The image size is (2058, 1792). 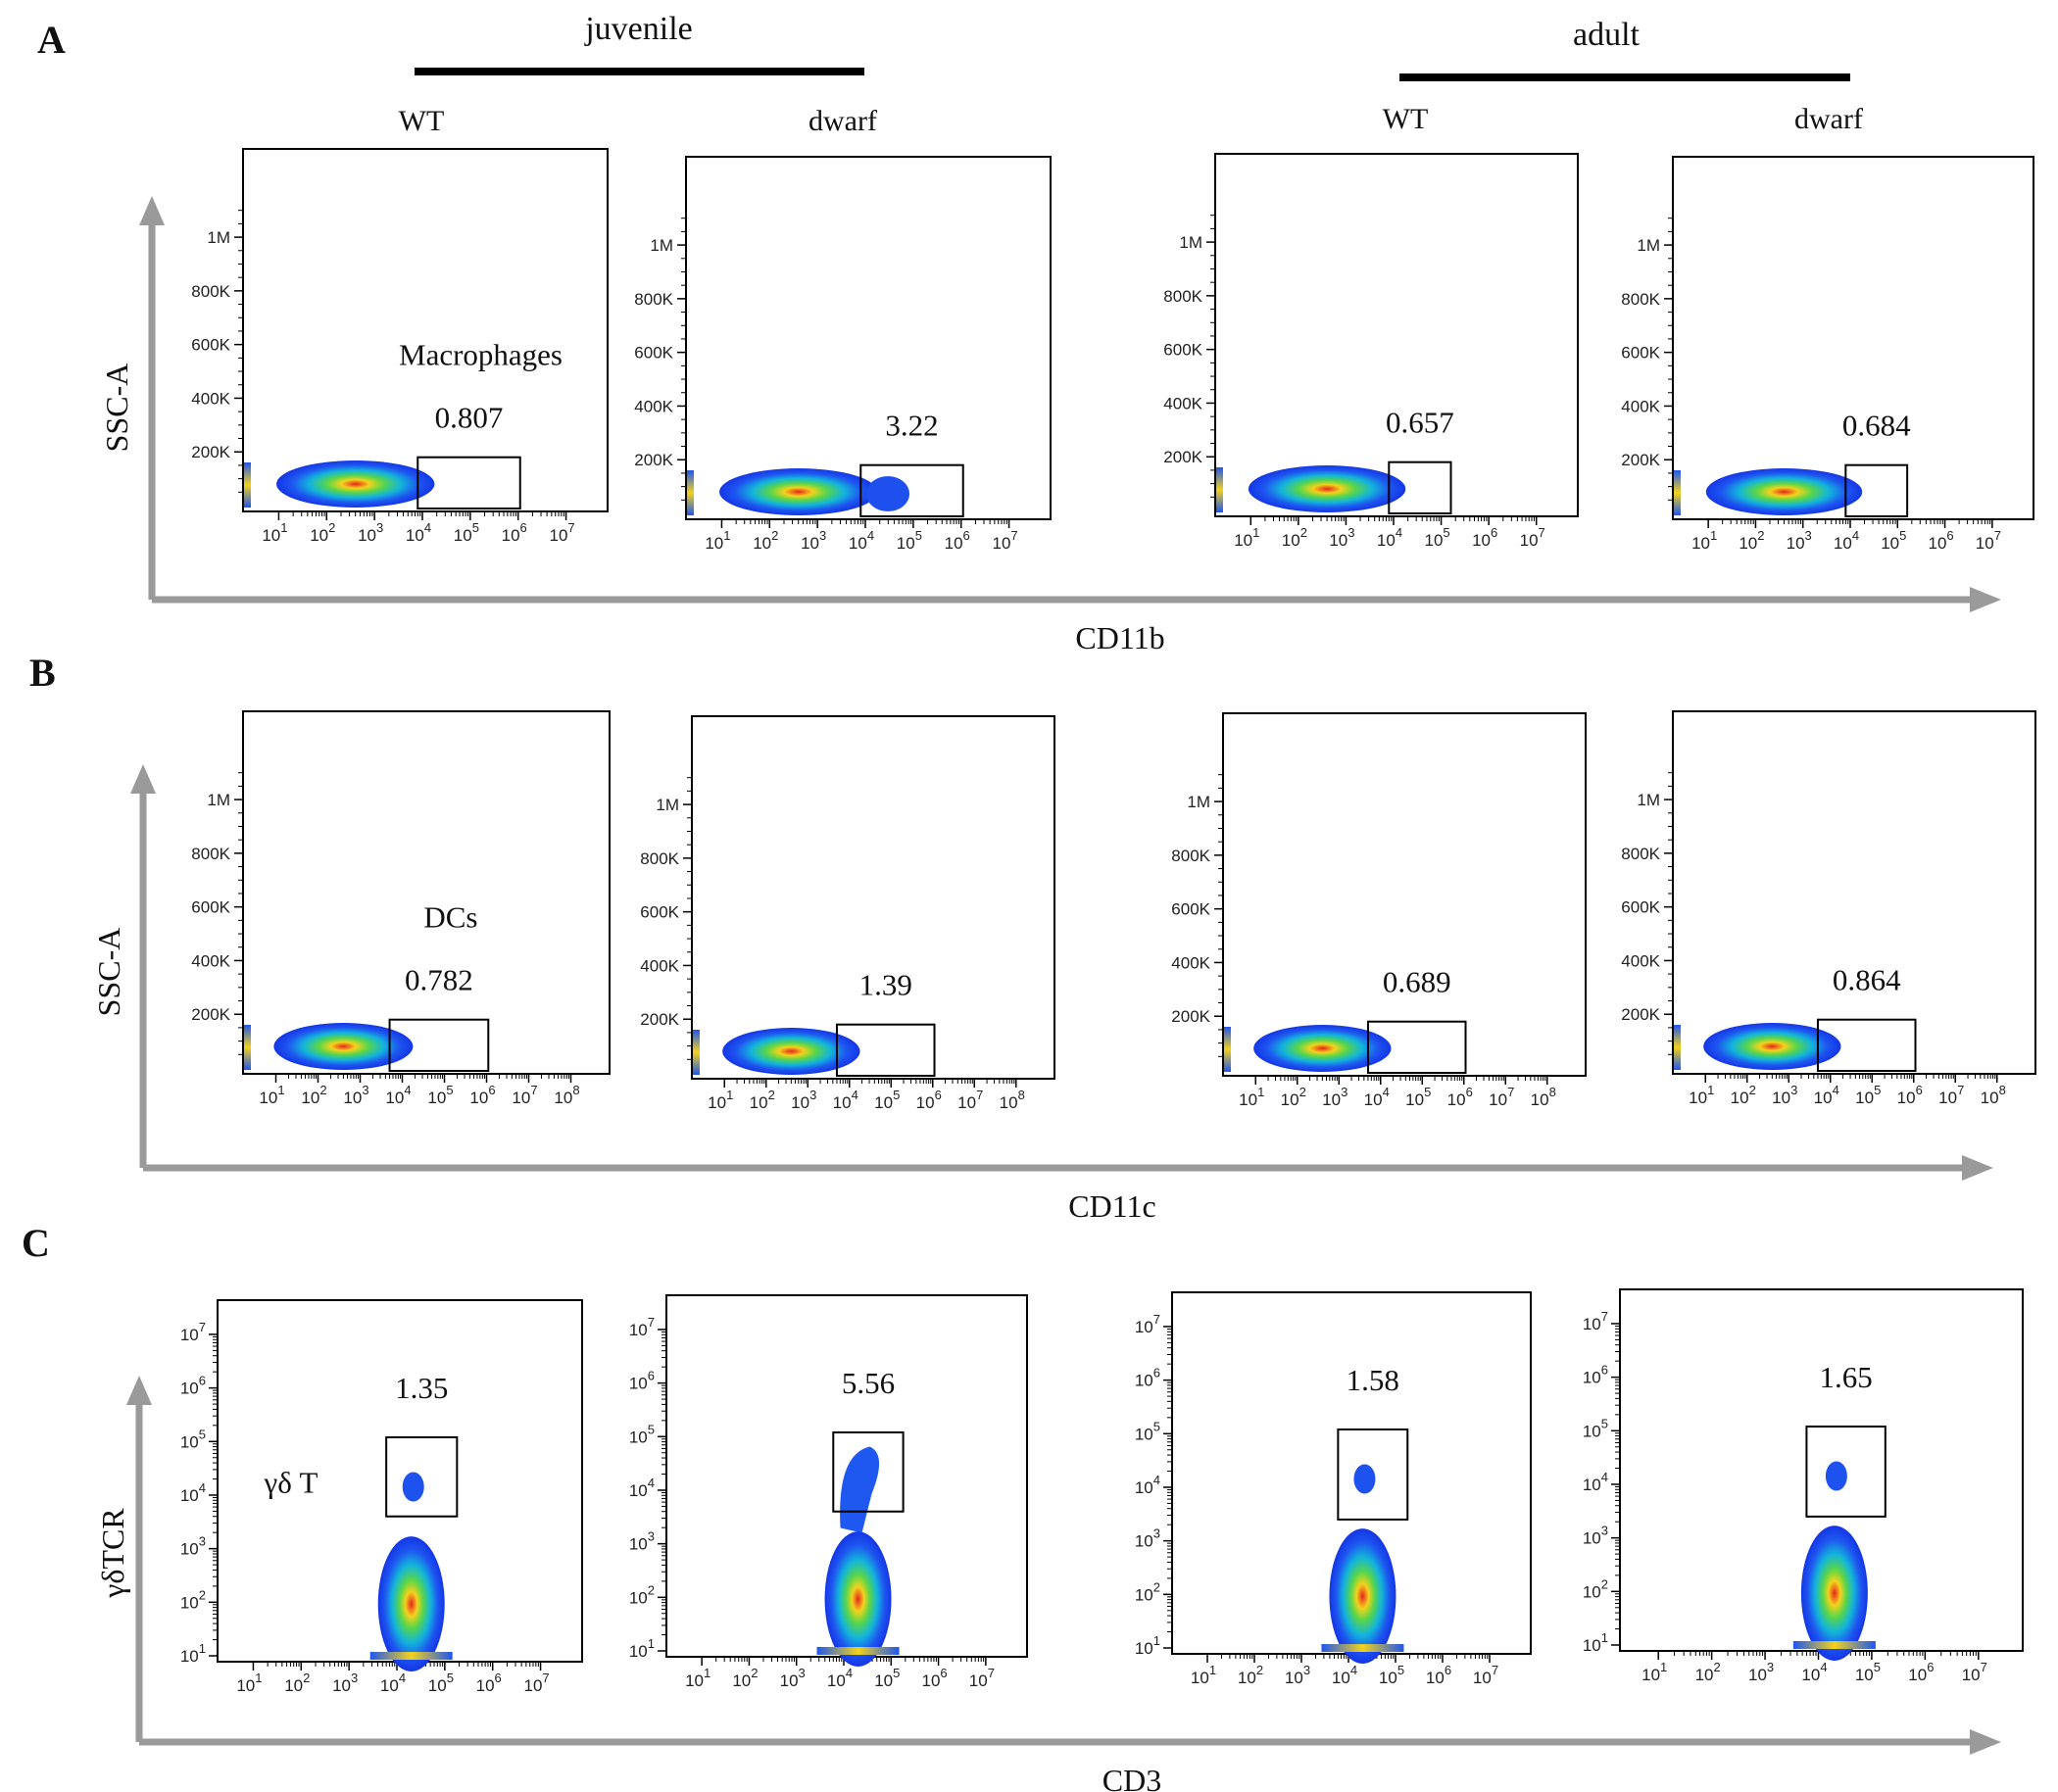 I want to click on gate-percentage: 3.22, so click(x=911, y=426).